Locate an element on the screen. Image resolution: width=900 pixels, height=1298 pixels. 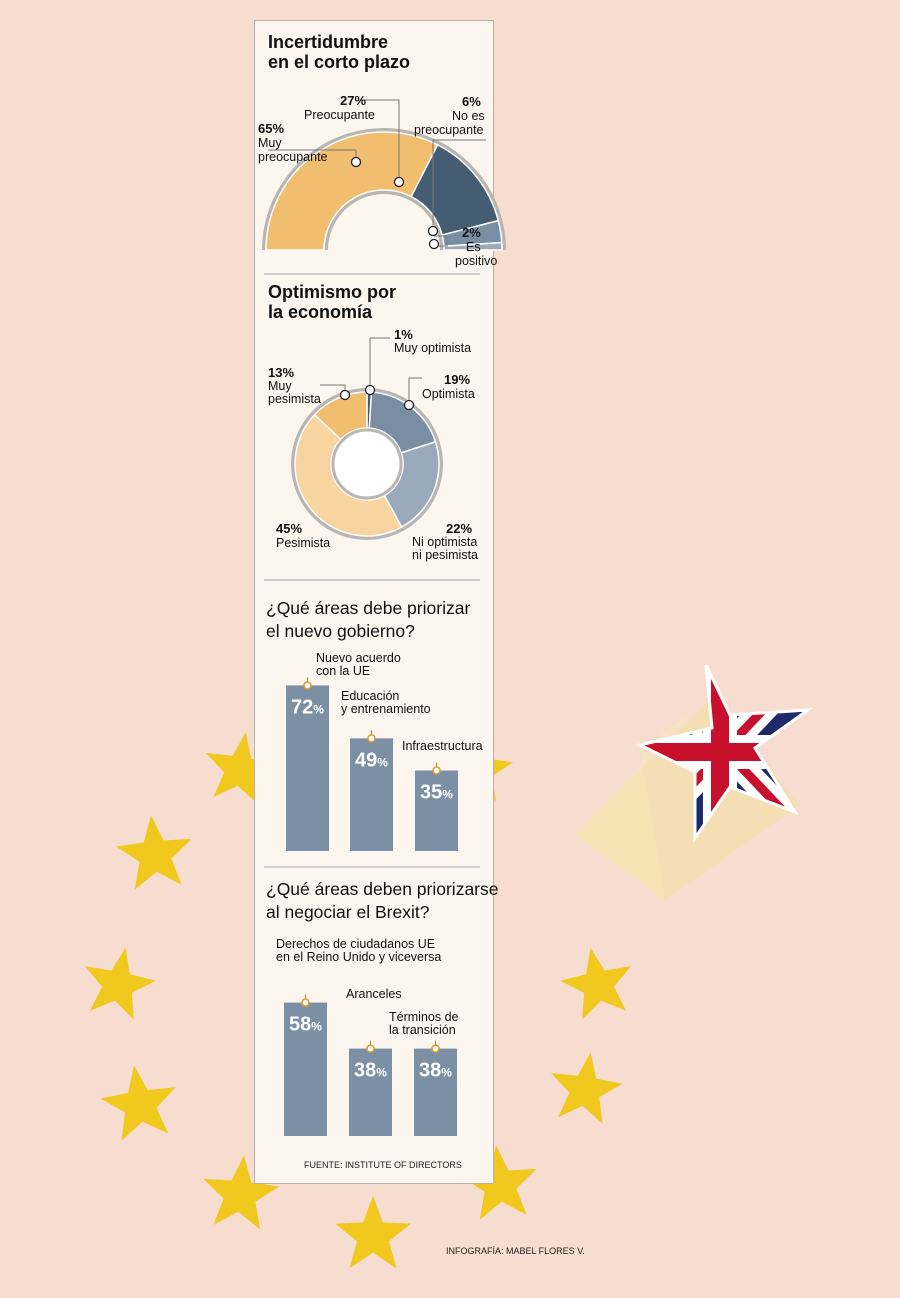
chart2-title: Optimismo por la economía is located at coordinates (334, 302).